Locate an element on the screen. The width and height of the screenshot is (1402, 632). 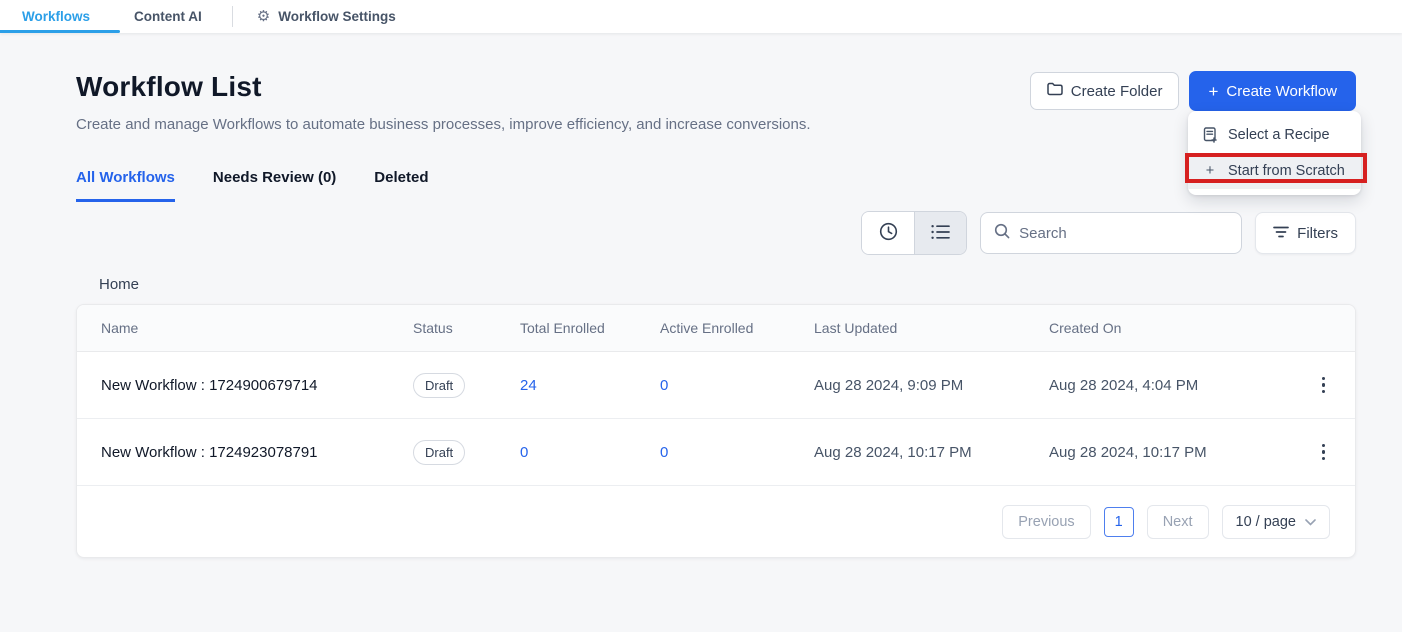
breadcrumb: Home is located at coordinates (119, 284).